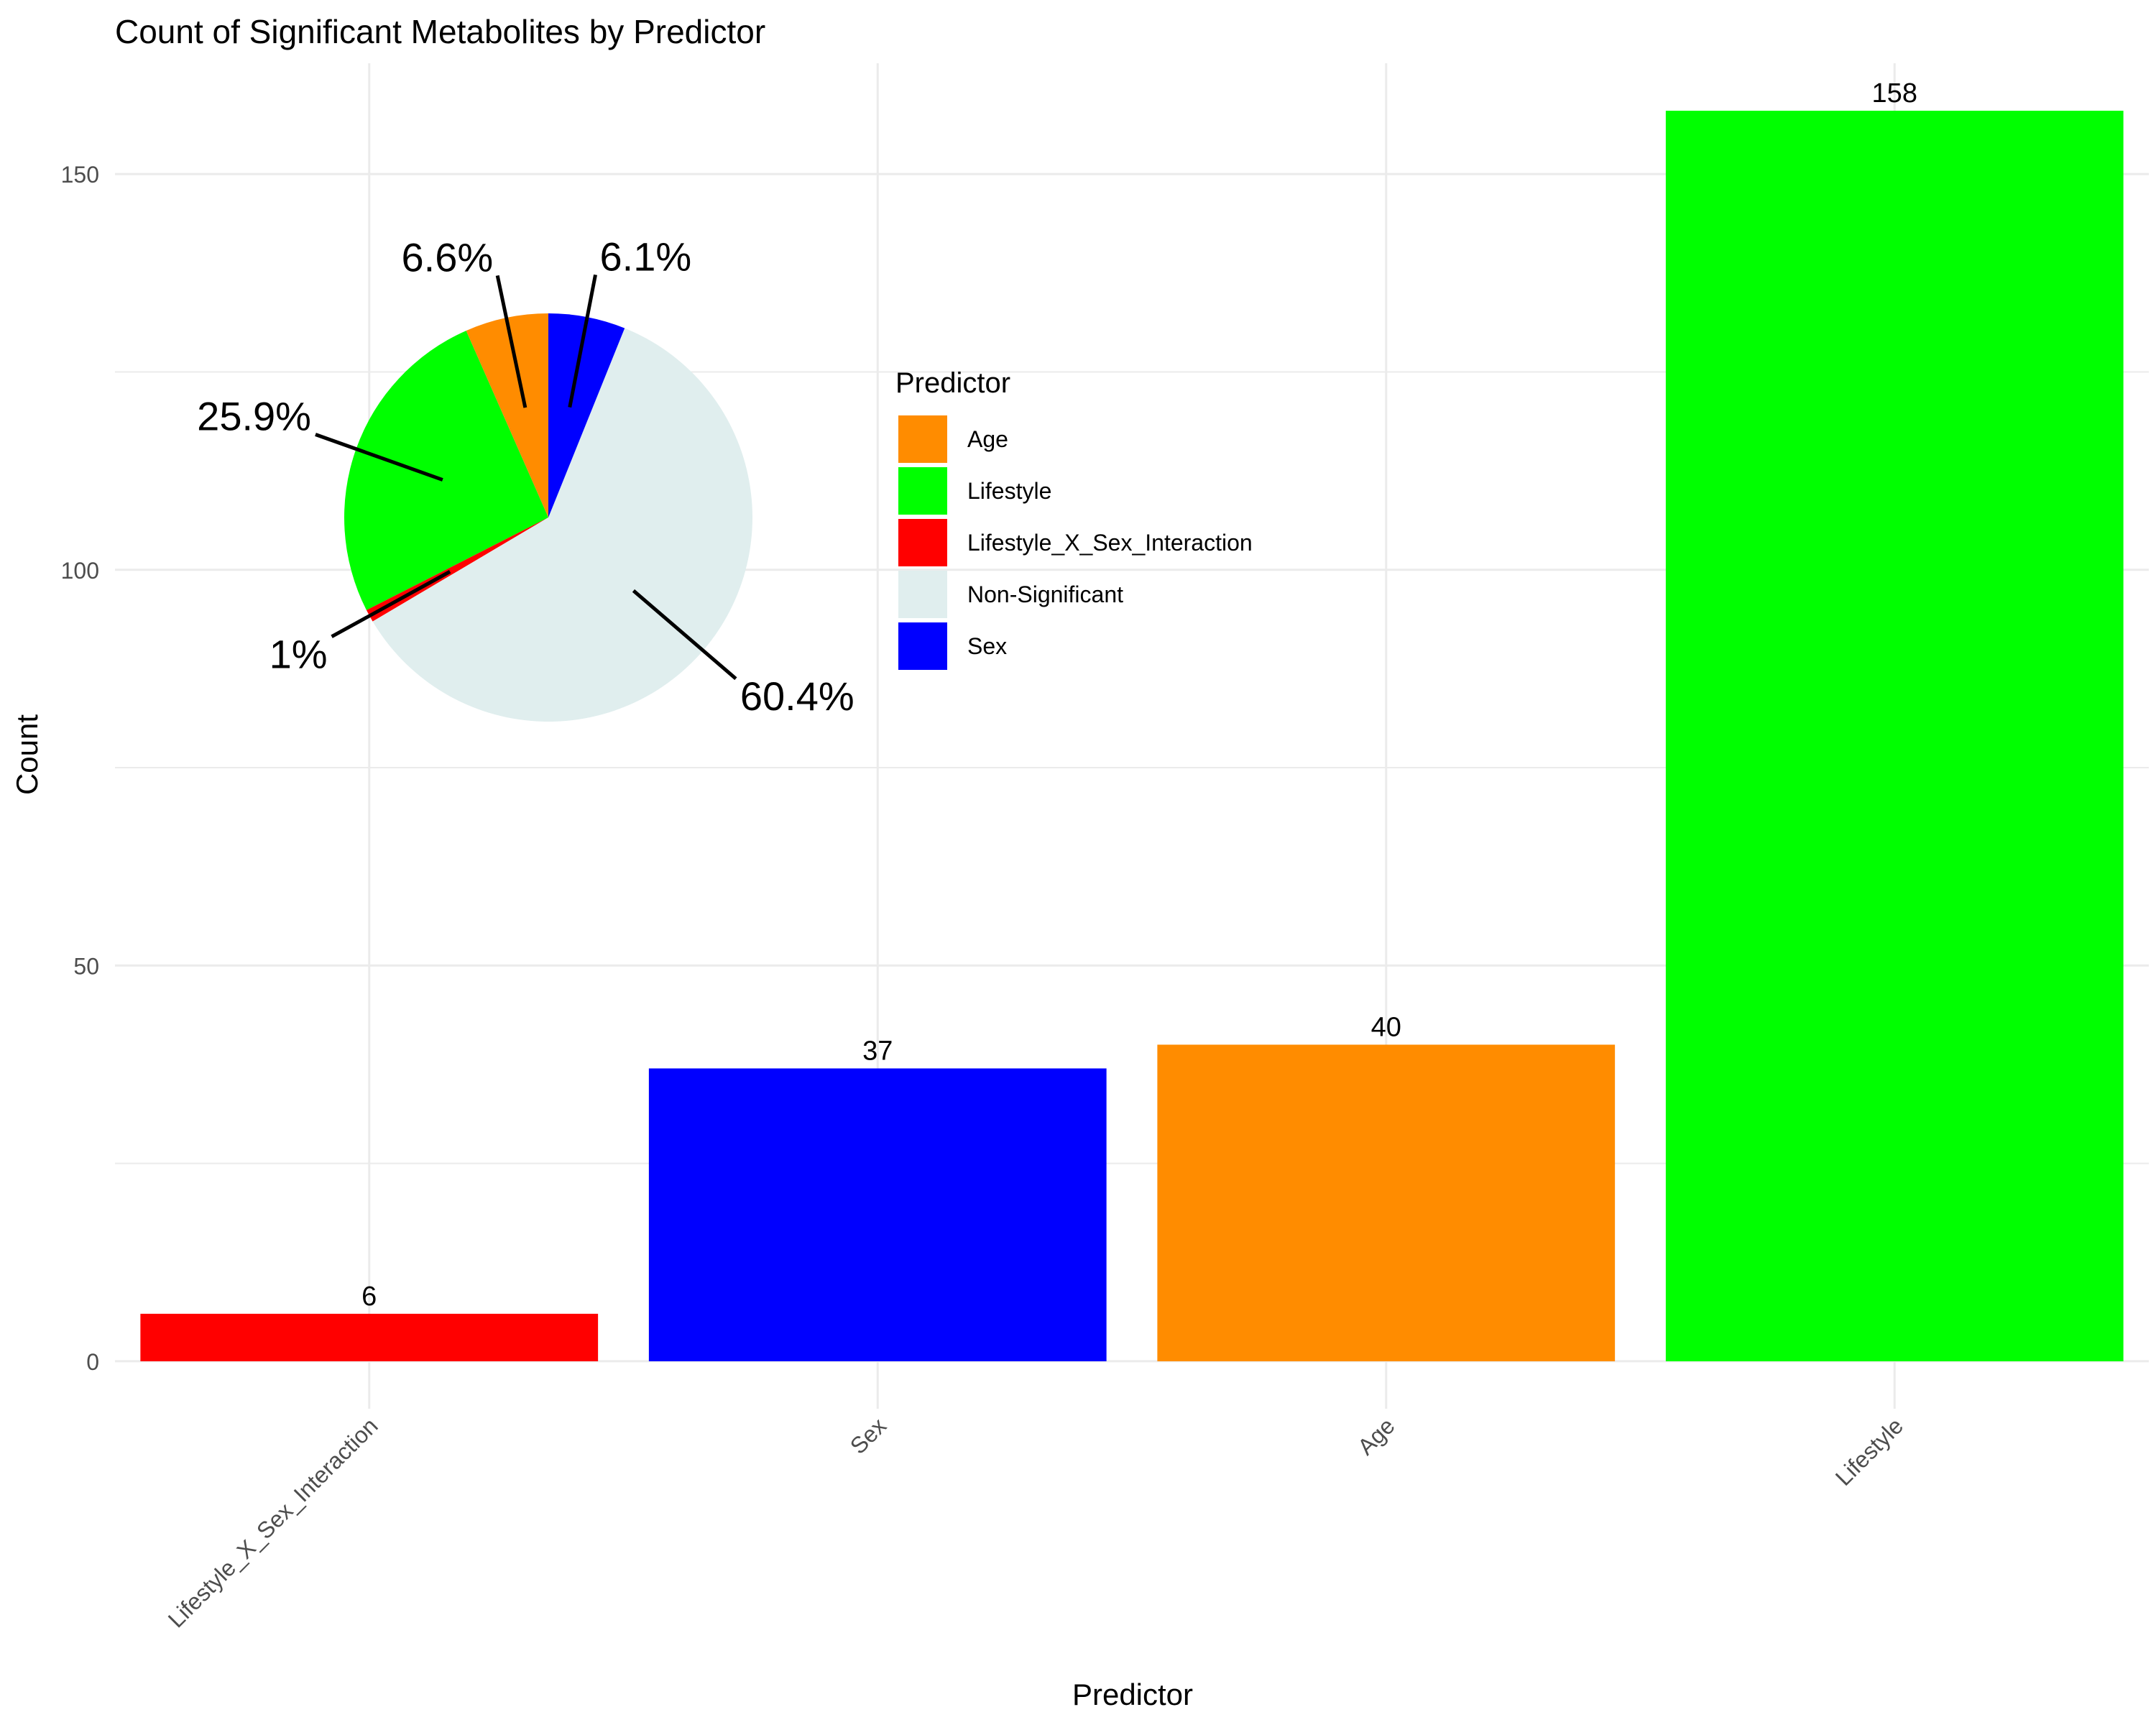 The image size is (2156, 1725). What do you see at coordinates (299, 654) in the screenshot?
I see `pie-percent-label: 1%` at bounding box center [299, 654].